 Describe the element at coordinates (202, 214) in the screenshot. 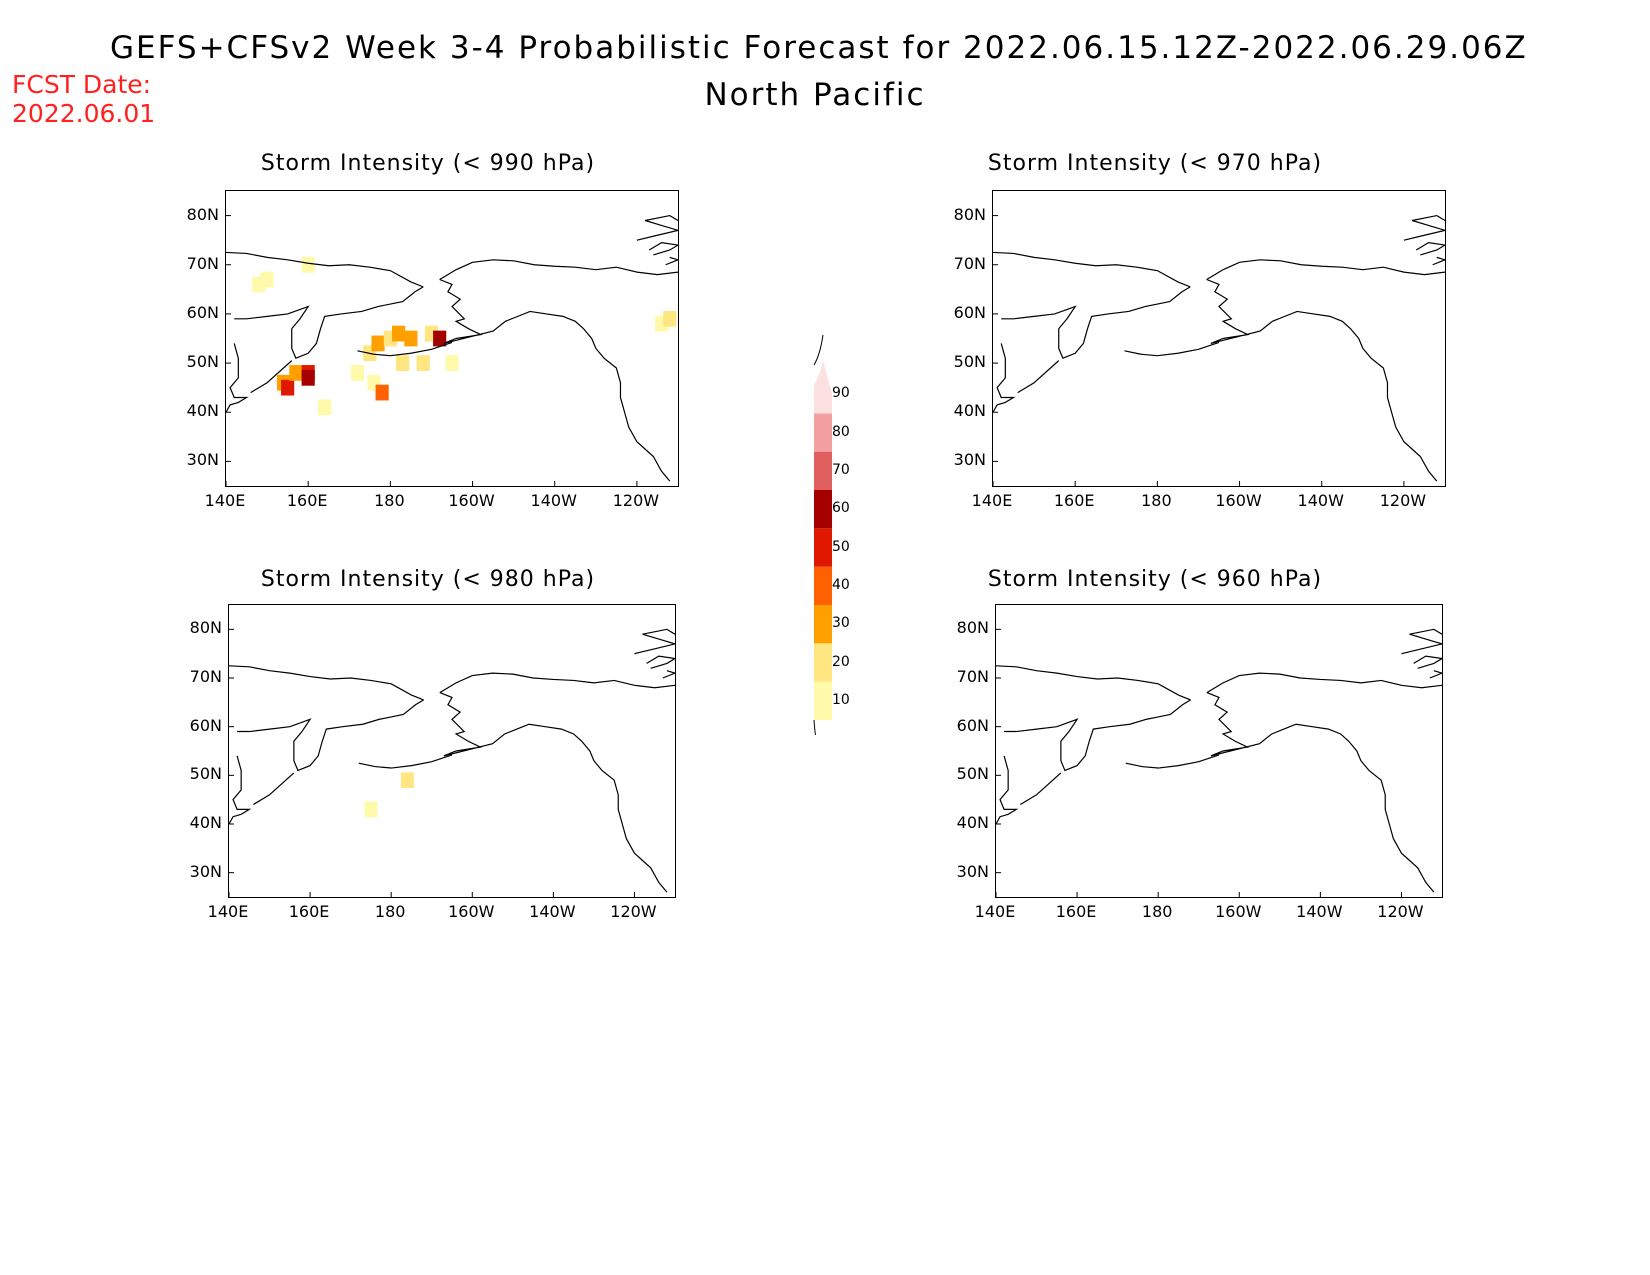

I see `lat-tick-label: 80N` at that location.